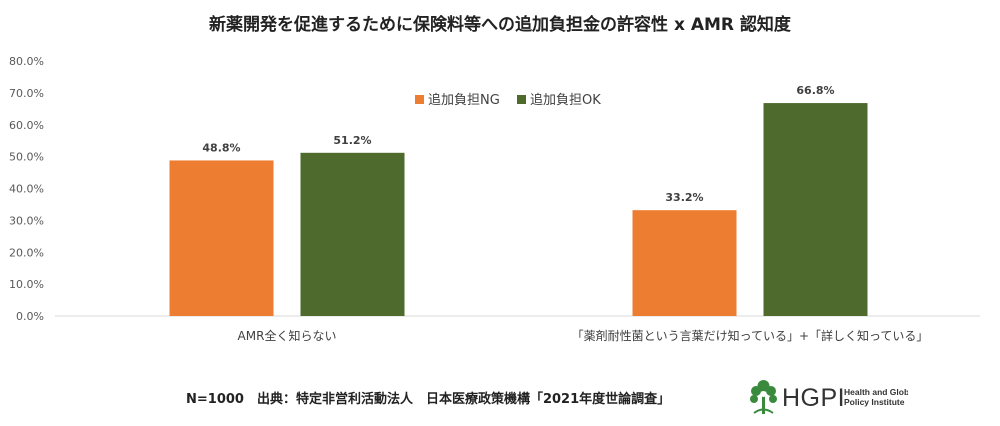 The height and width of the screenshot is (426, 1000). Describe the element at coordinates (464, 100) in the screenshot. I see `legend-label: 追加負担NG` at that location.